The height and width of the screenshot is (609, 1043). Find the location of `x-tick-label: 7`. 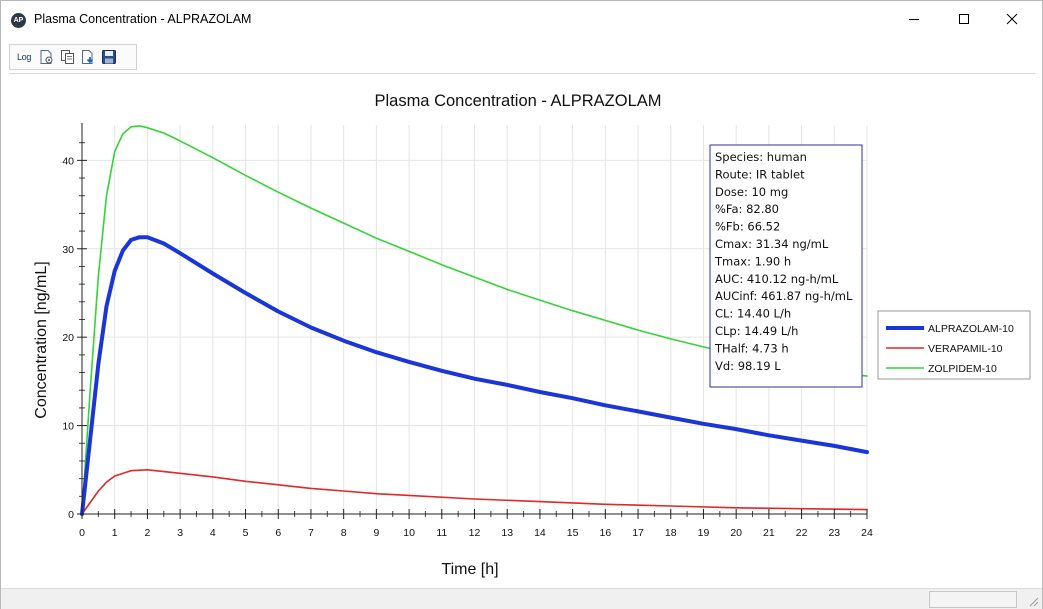

x-tick-label: 7 is located at coordinates (311, 533).